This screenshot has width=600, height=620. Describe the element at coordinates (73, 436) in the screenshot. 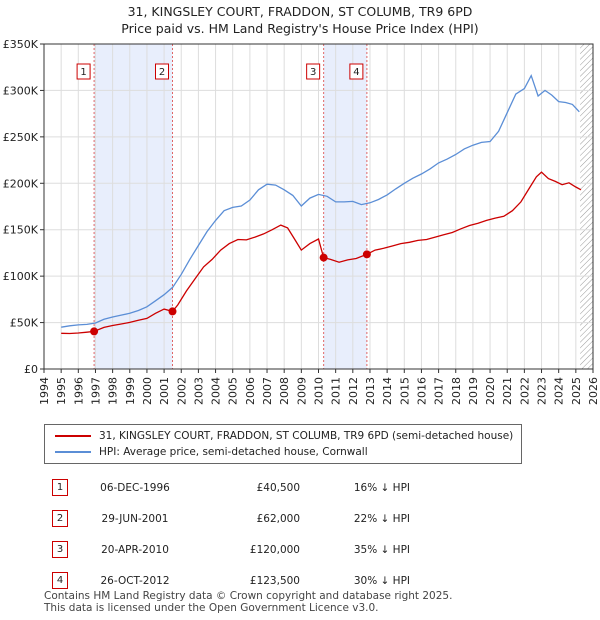

I see `legend-swatch-property` at that location.